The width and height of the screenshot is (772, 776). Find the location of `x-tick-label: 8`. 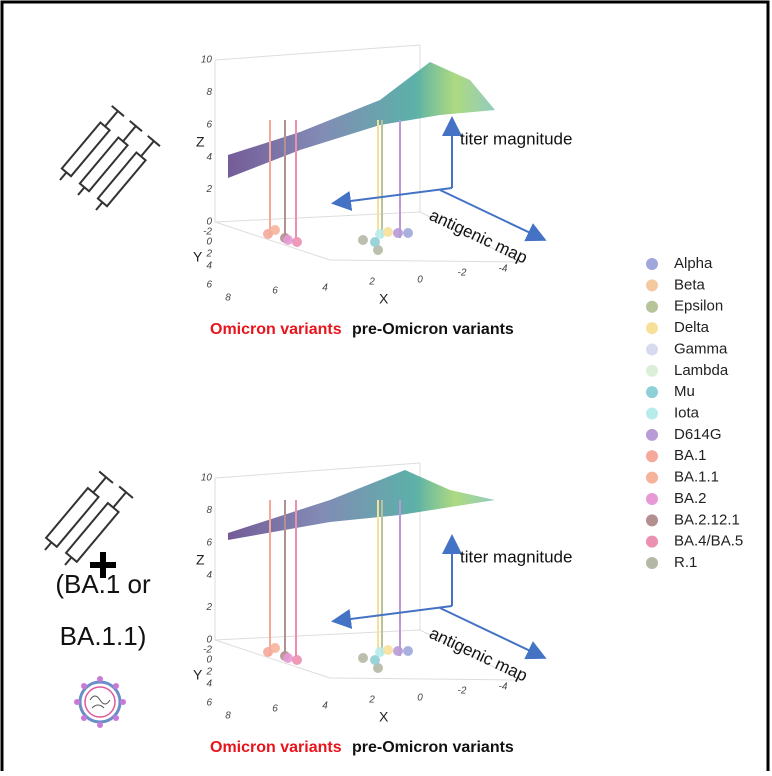

x-tick-label: 8 is located at coordinates (228, 716).